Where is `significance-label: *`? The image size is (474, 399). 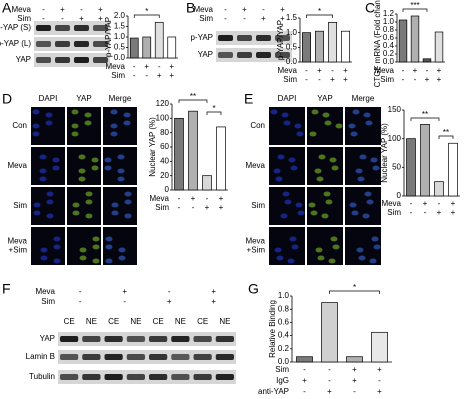 significance-label: * is located at coordinates (319, 11).